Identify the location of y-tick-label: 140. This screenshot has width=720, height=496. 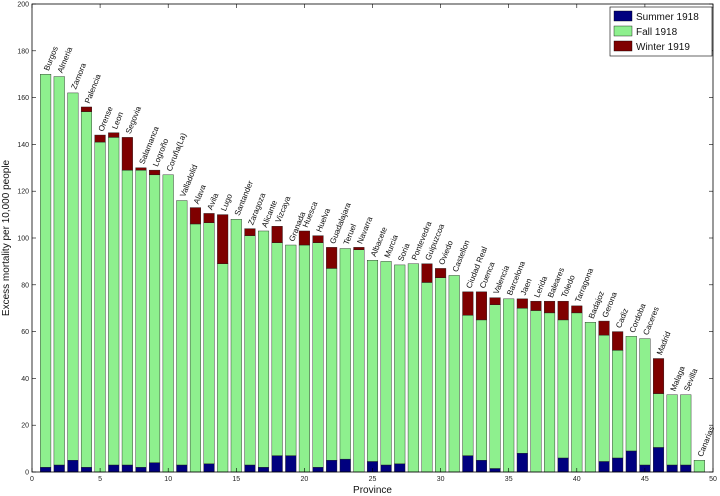
(23, 145).